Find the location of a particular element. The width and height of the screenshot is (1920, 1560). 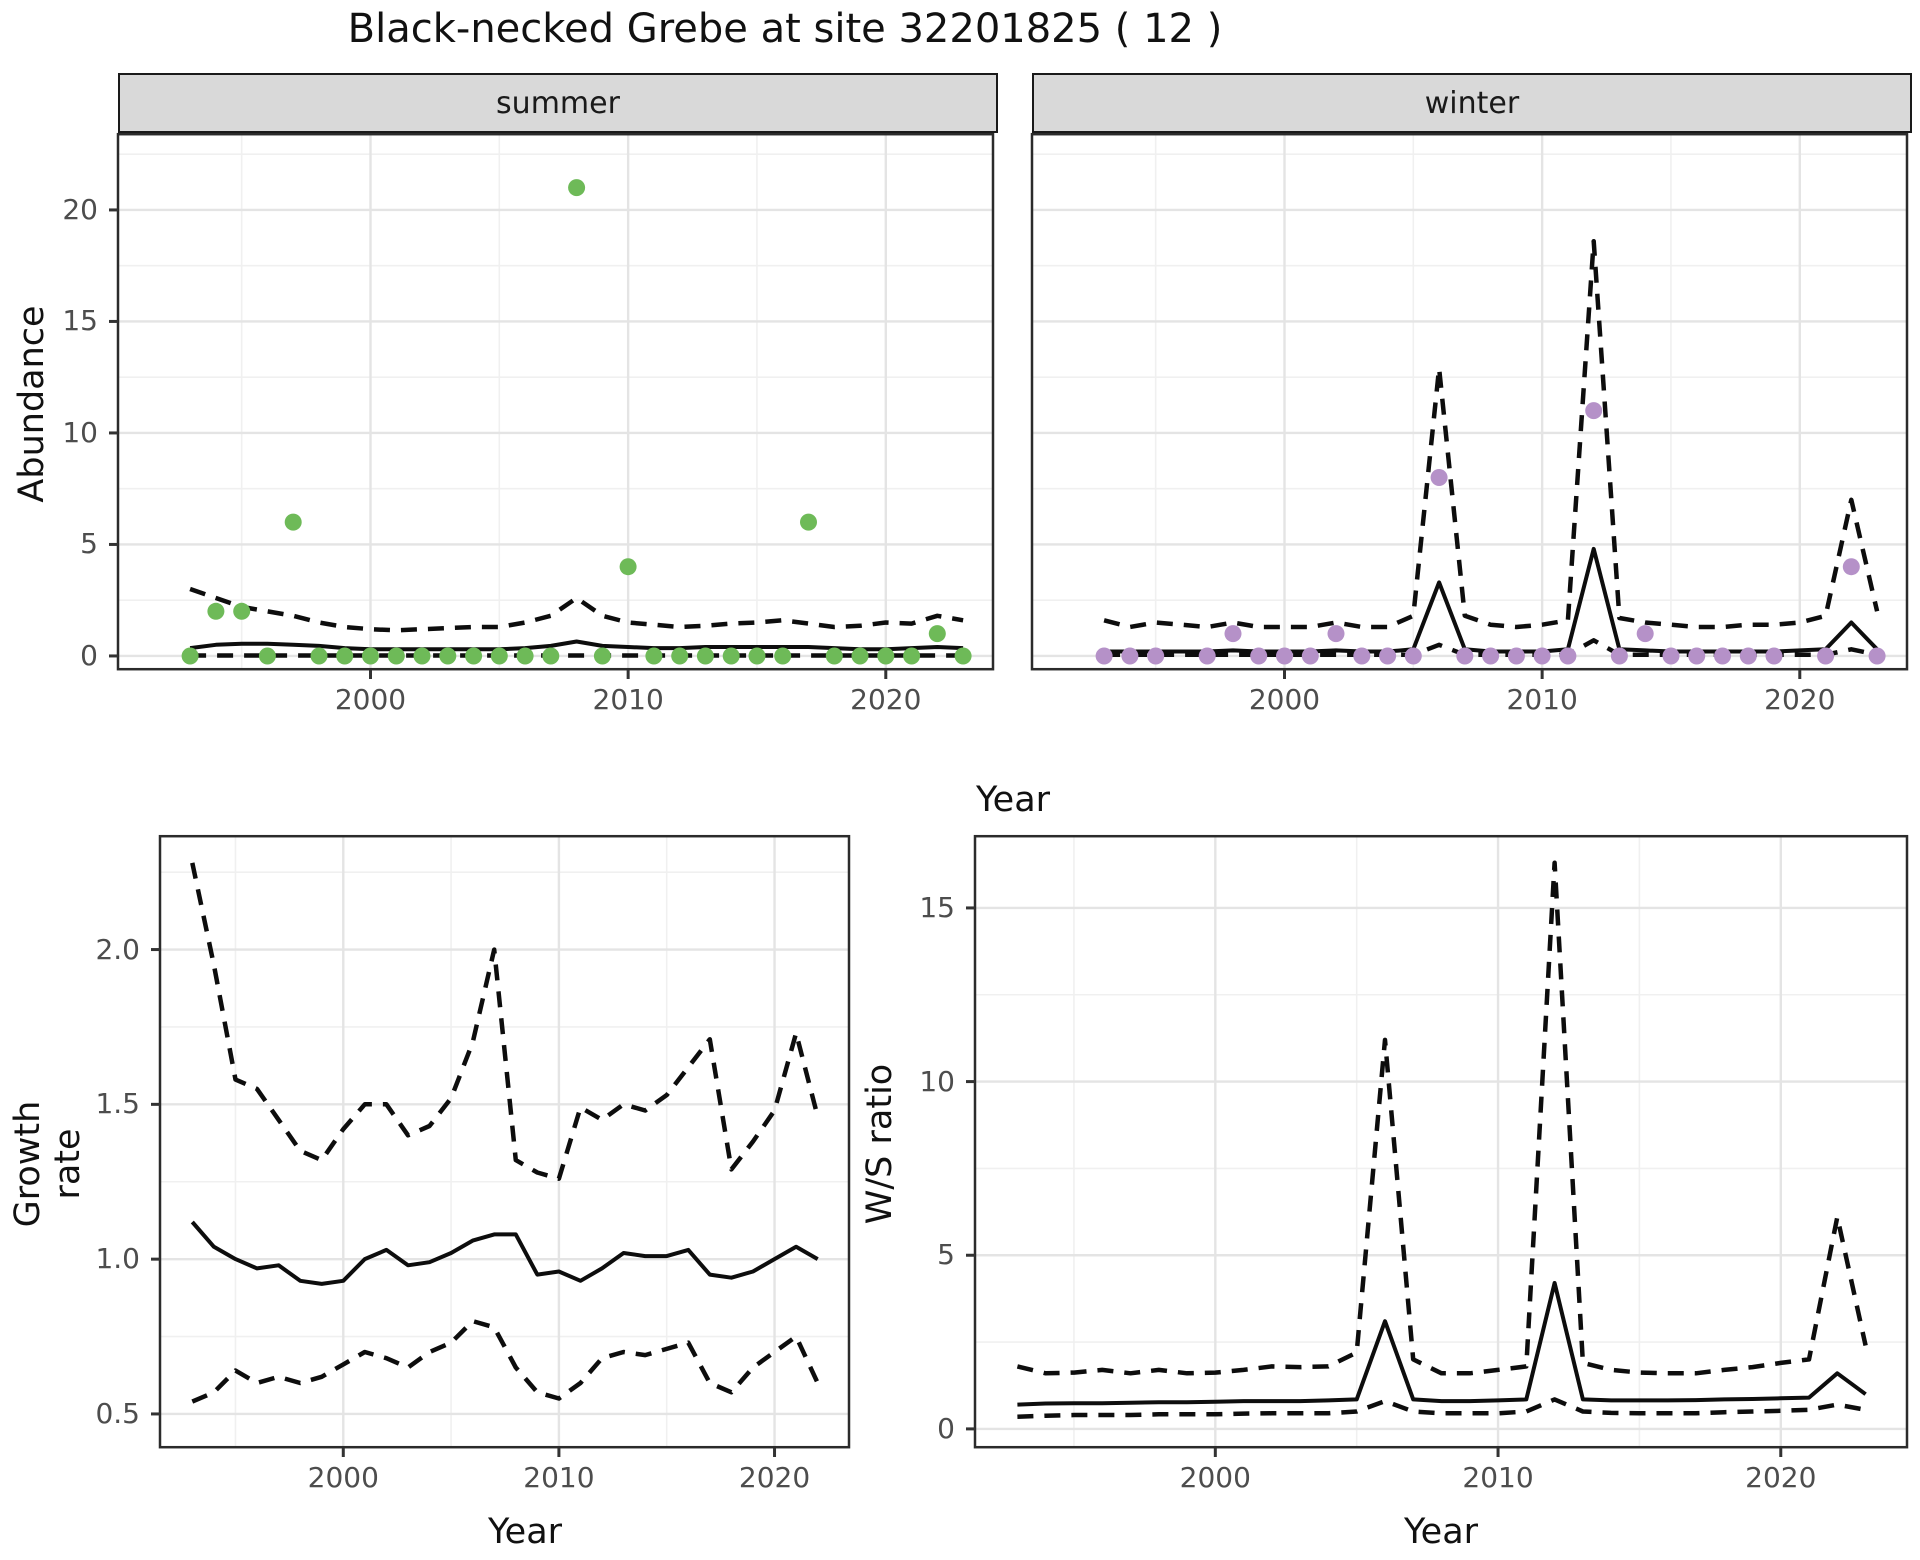

growth_rate-chart is located at coordinates (501, 1145).